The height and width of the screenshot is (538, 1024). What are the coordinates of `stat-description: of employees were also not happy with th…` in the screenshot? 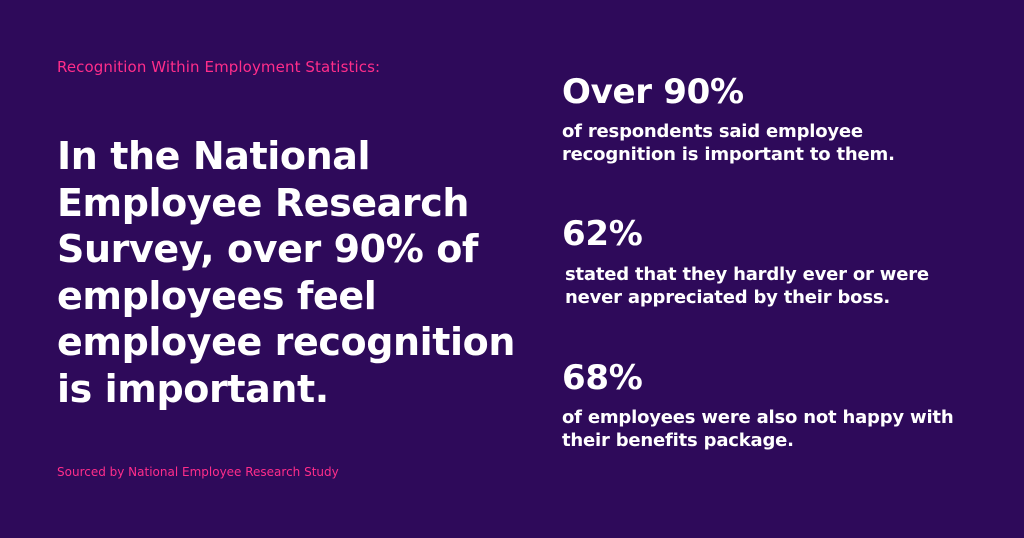 It's located at (758, 429).